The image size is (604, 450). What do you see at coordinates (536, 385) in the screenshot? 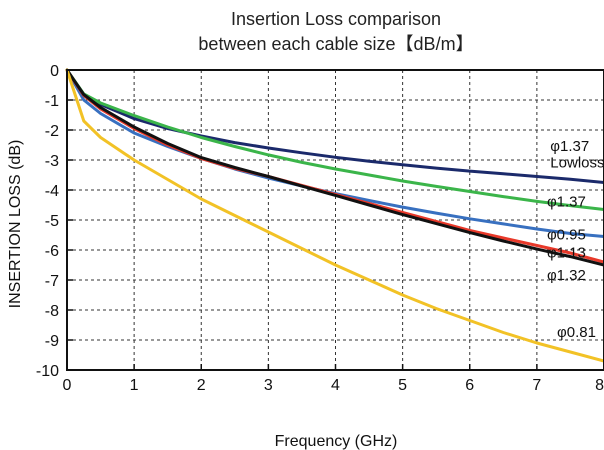
I see `x-tick-label: 7` at bounding box center [536, 385].